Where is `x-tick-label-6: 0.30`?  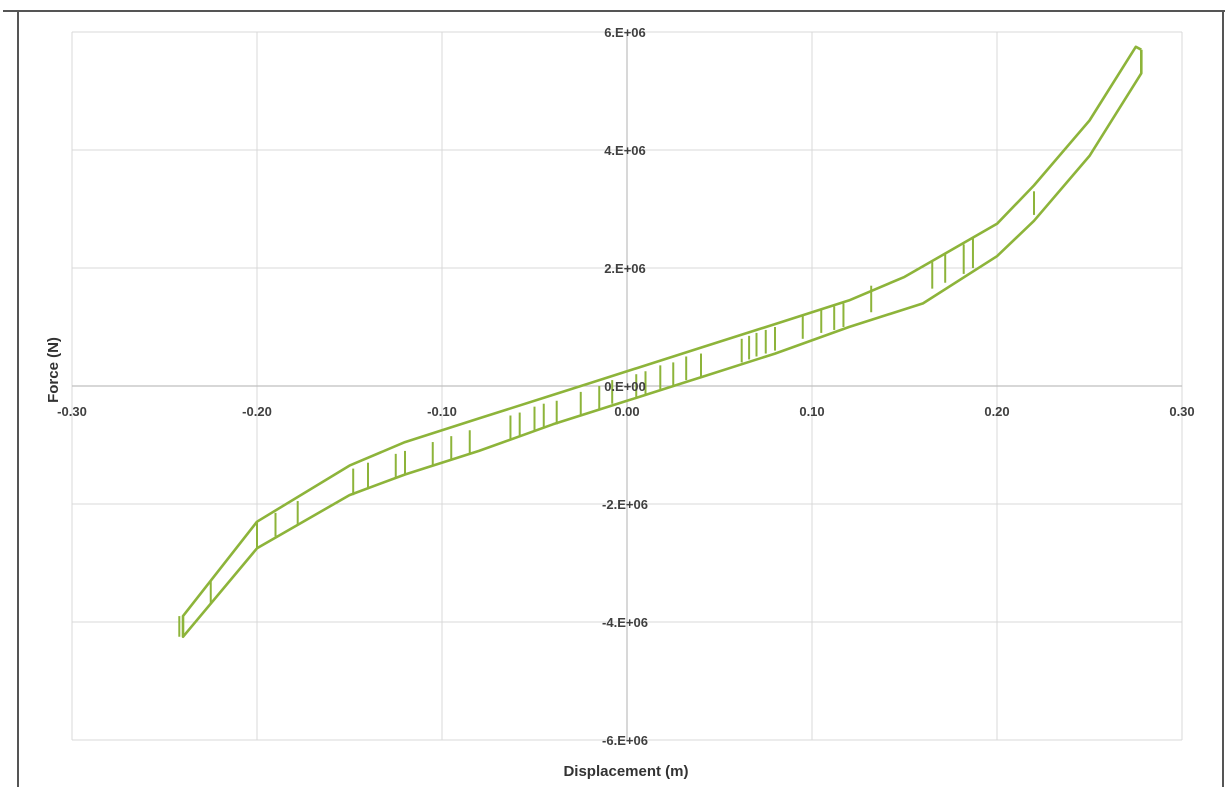 x-tick-label-6: 0.30 is located at coordinates (1181, 411).